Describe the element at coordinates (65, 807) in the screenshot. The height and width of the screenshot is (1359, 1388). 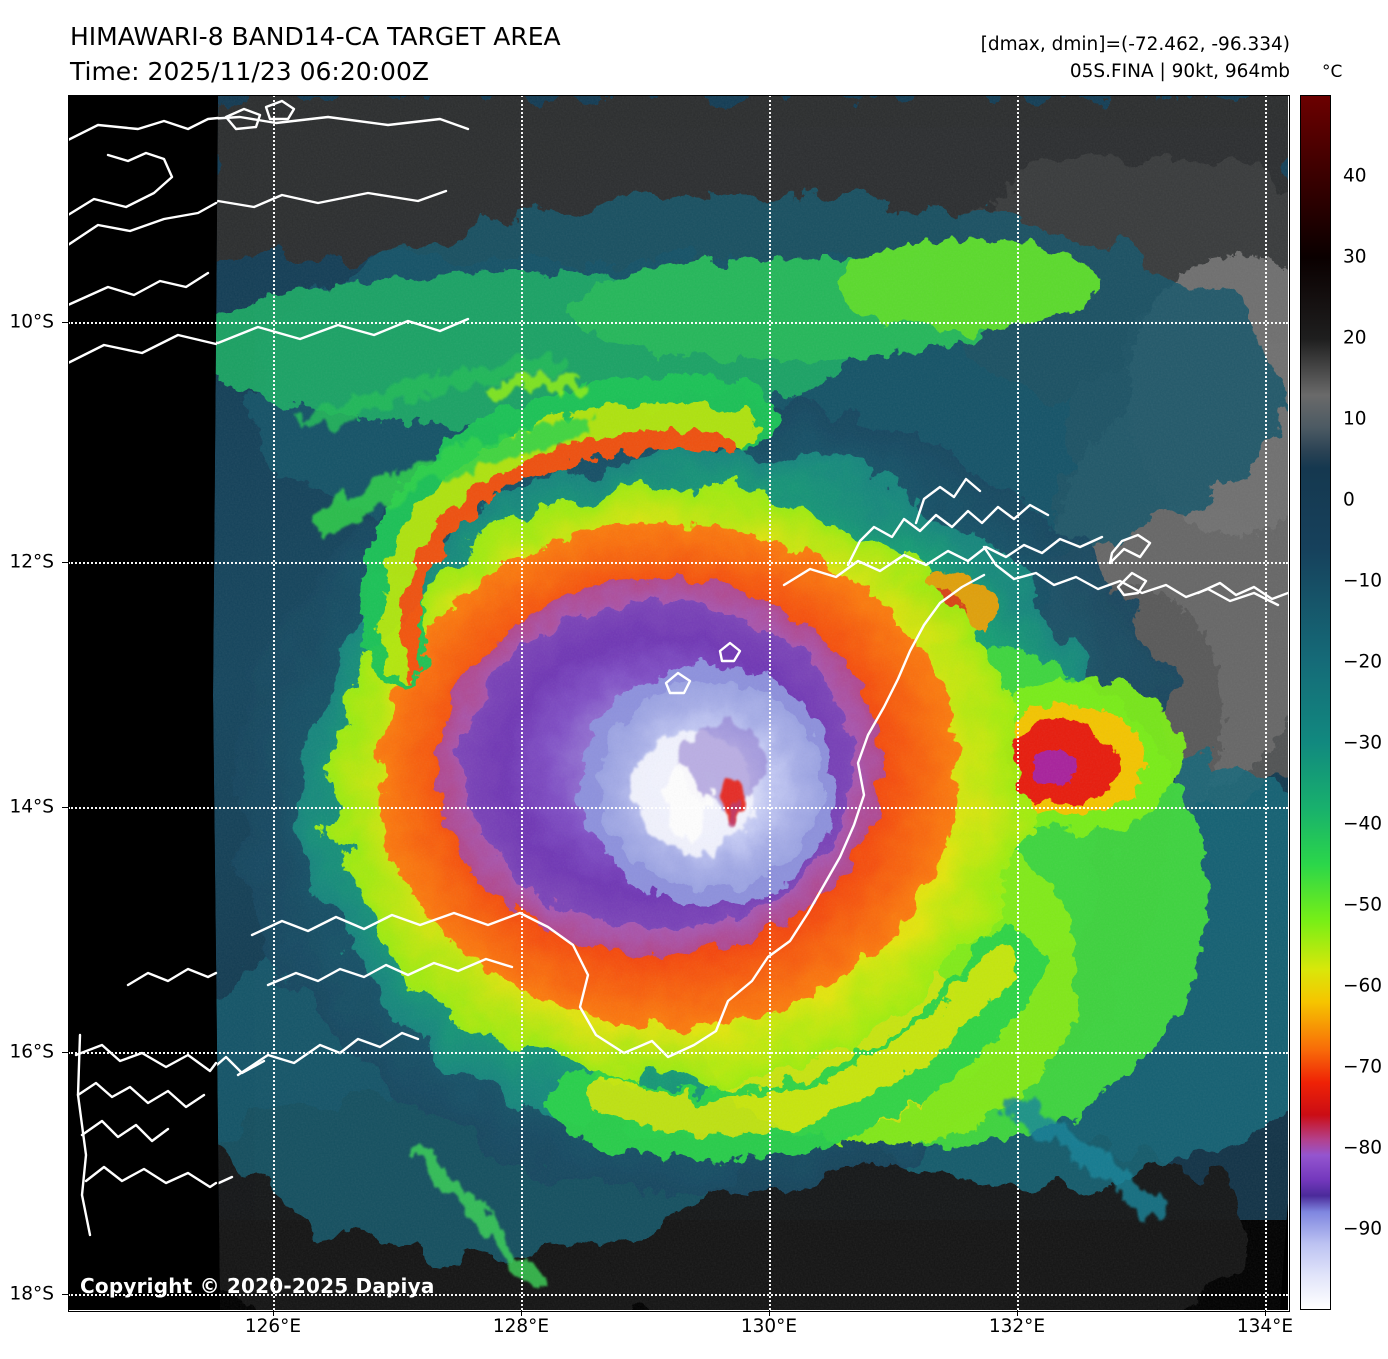
I see `ytick-mark-14S` at that location.